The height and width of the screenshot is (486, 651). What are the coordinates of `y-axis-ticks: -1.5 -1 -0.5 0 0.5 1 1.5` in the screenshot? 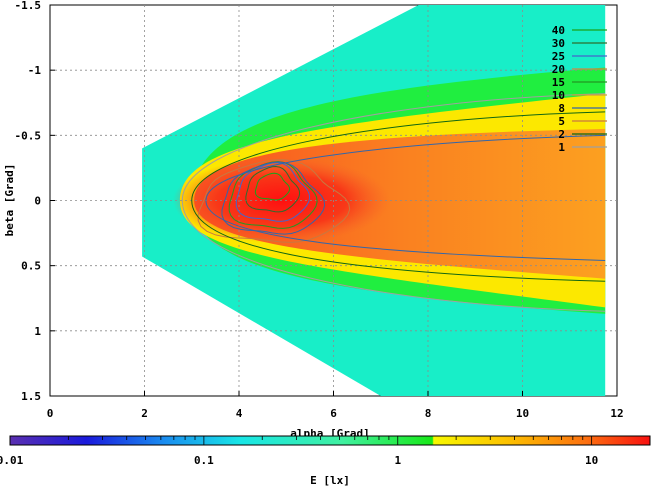 It's located at (35, 201).